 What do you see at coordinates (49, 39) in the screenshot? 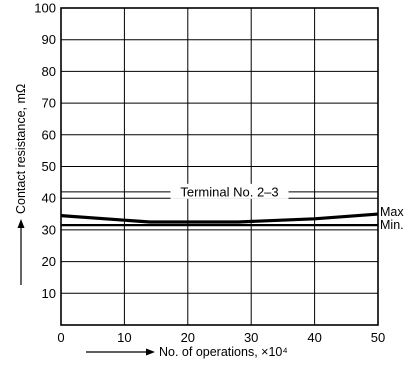
I see `y-tick-label: 90` at bounding box center [49, 39].